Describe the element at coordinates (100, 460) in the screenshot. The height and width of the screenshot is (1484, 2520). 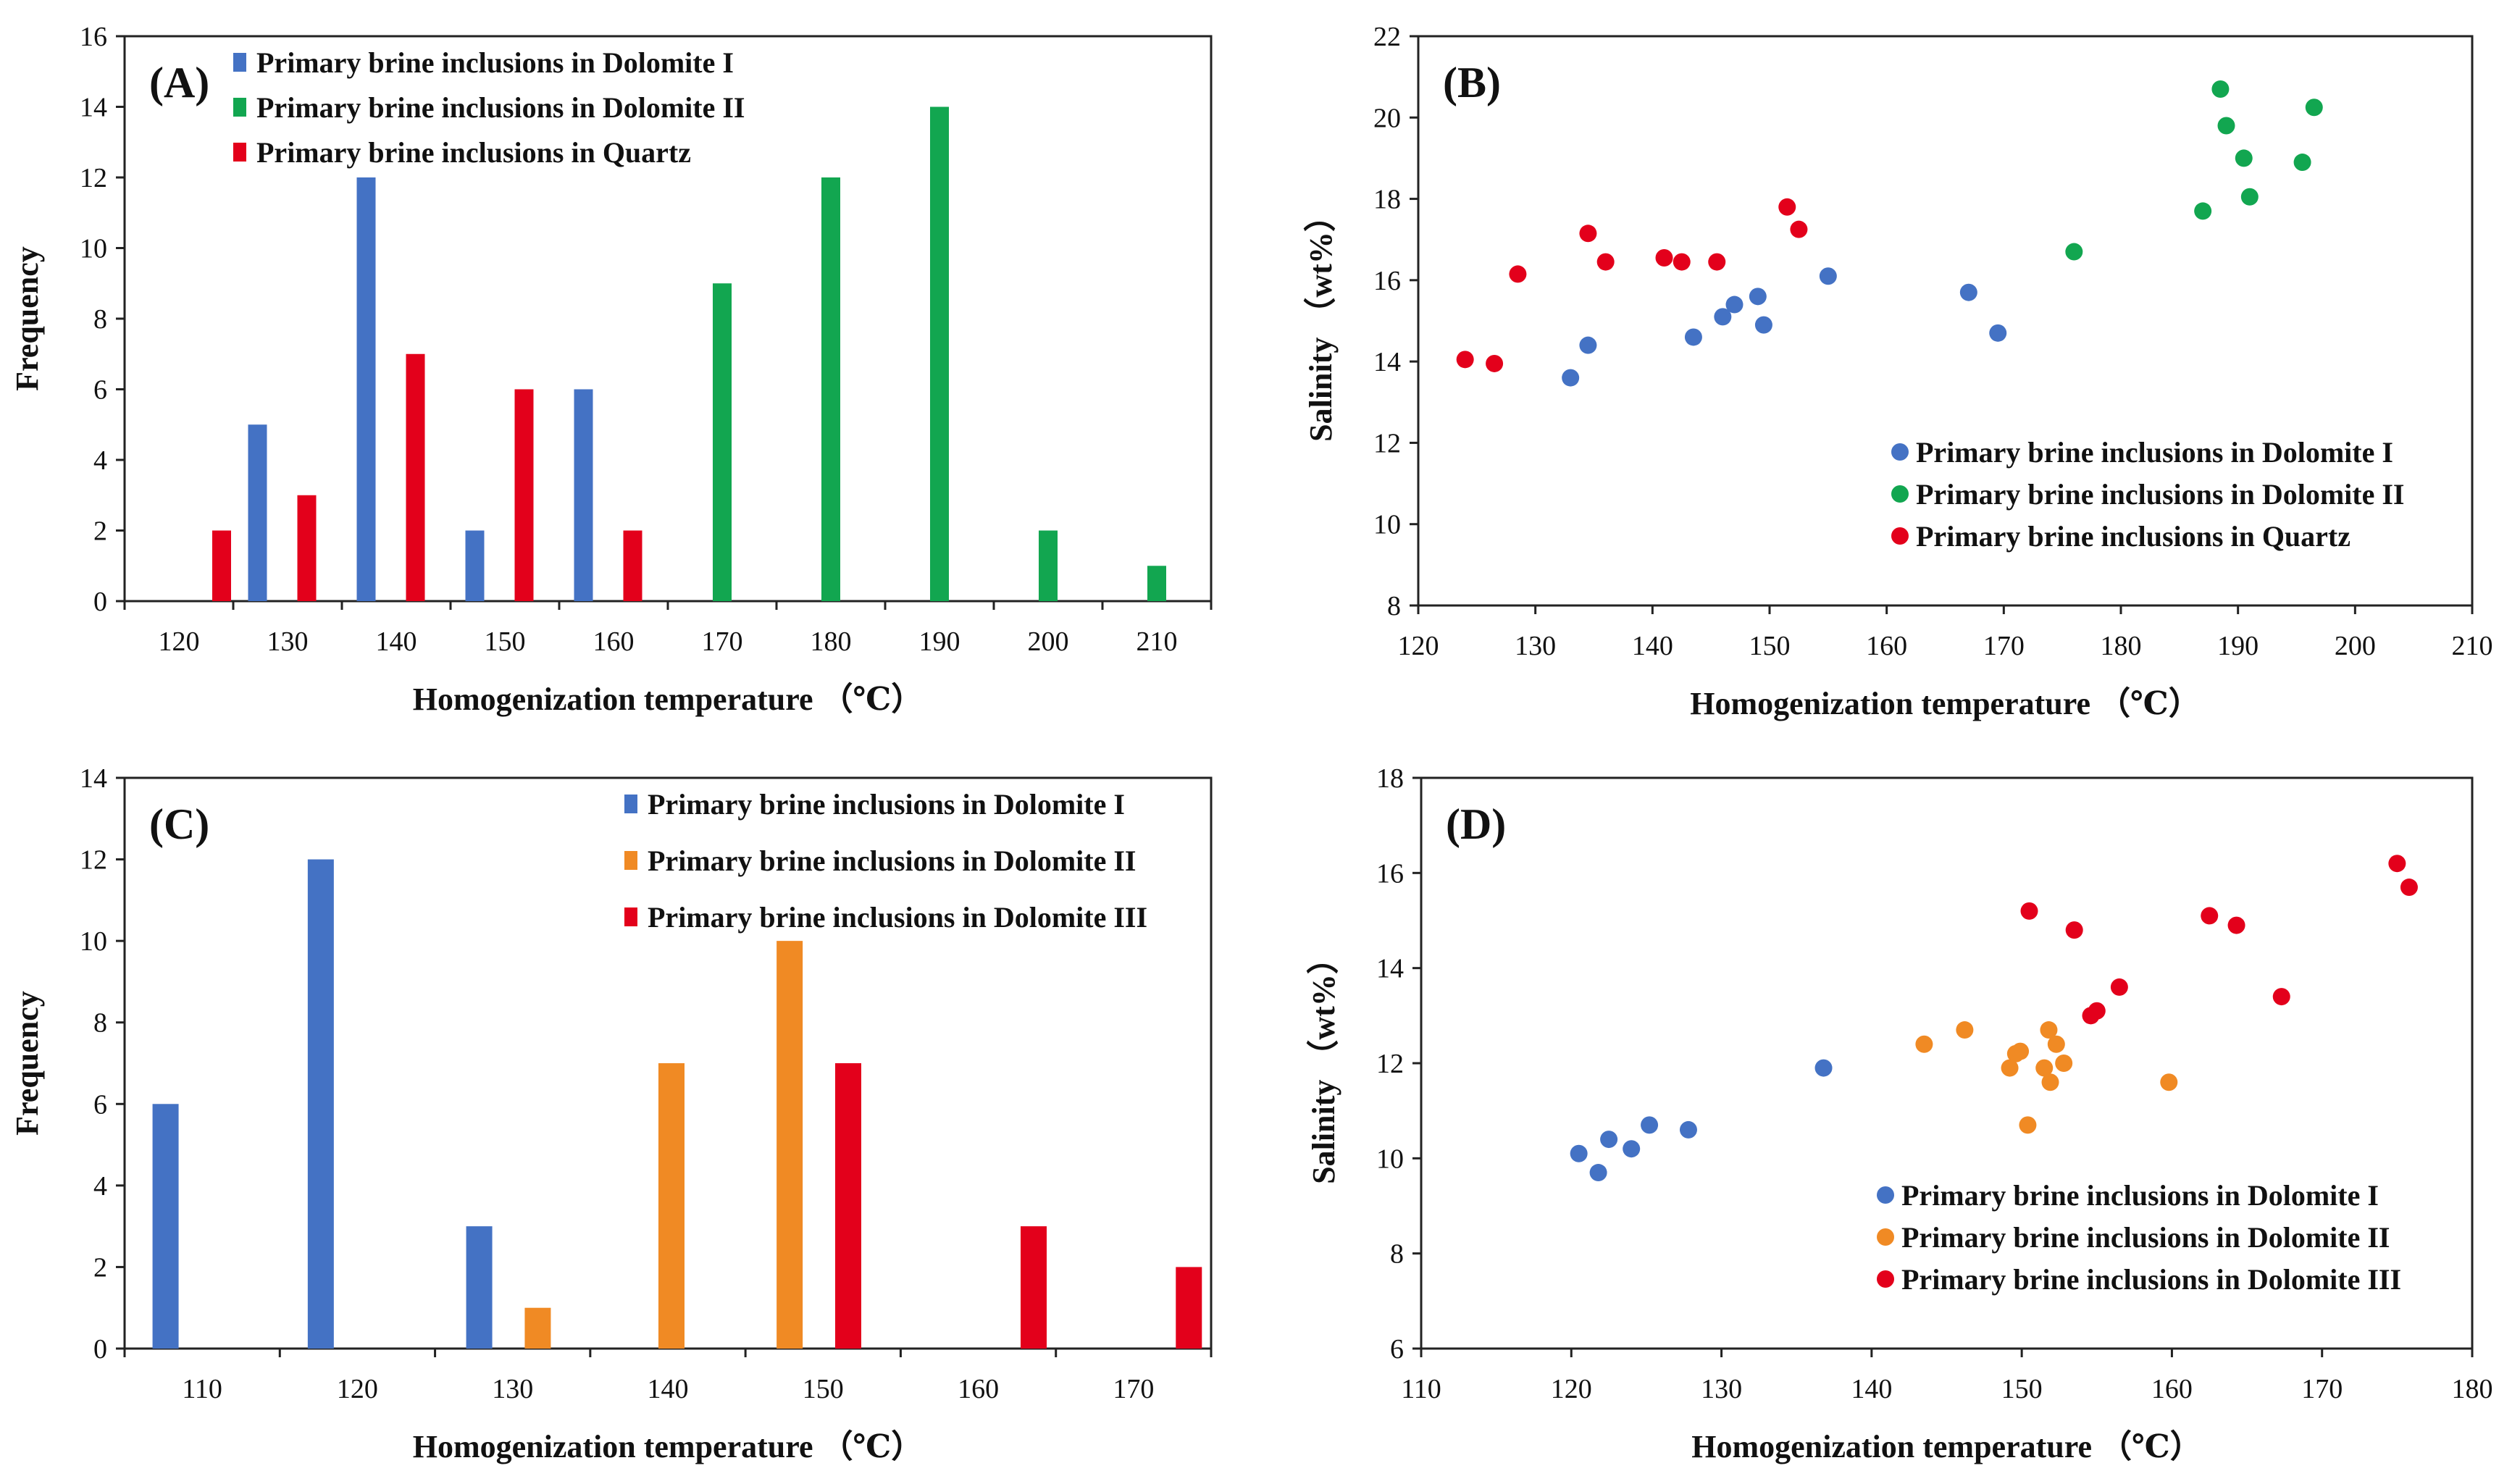
I see `y-tick-label: 4` at that location.